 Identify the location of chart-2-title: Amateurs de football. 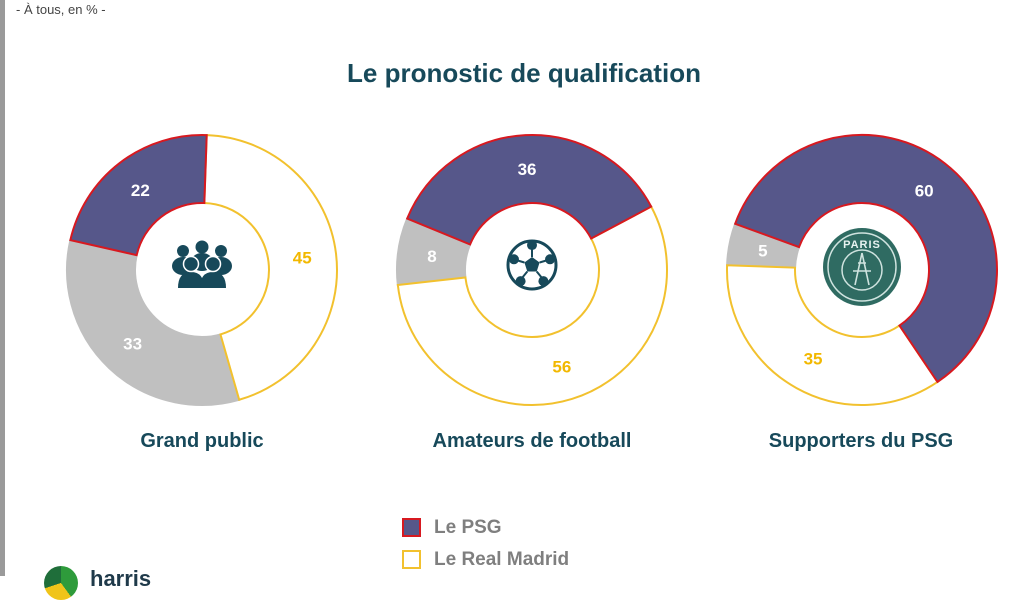
(532, 441).